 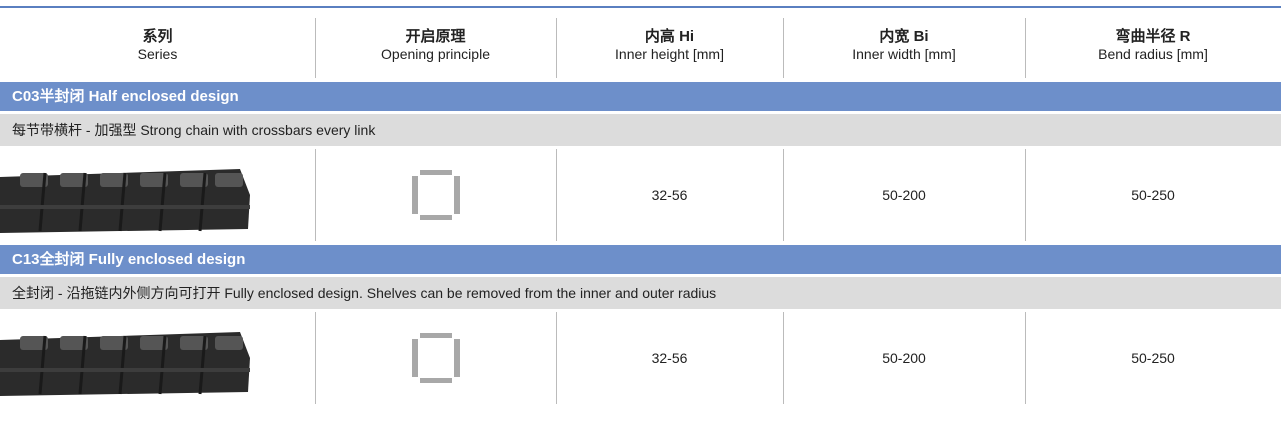 What do you see at coordinates (669, 53) in the screenshot?
I see `header-en: Inner height [mm]` at bounding box center [669, 53].